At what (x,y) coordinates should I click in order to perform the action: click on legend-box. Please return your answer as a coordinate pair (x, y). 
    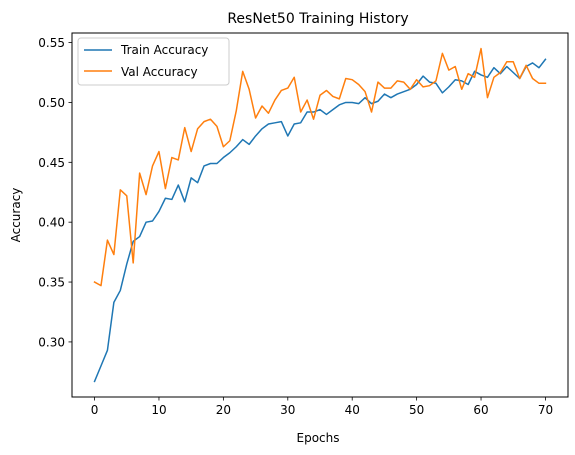
    Looking at the image, I should click on (153, 61).